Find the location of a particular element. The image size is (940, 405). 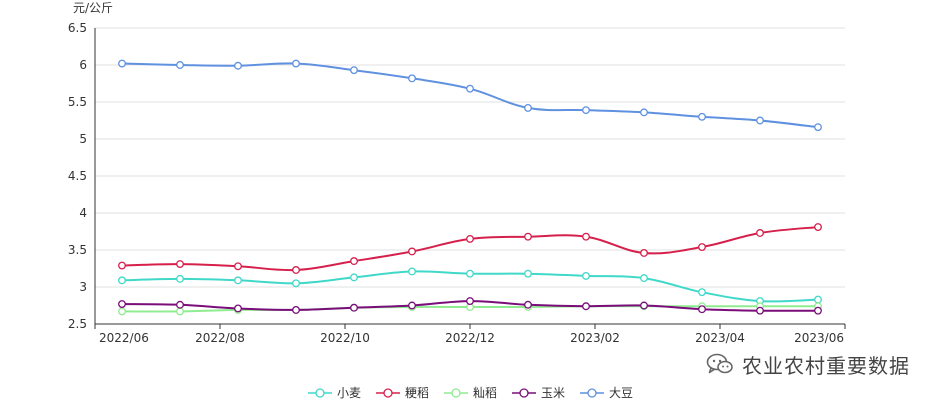

y-tick-label: 3.5 is located at coordinates (77, 250).